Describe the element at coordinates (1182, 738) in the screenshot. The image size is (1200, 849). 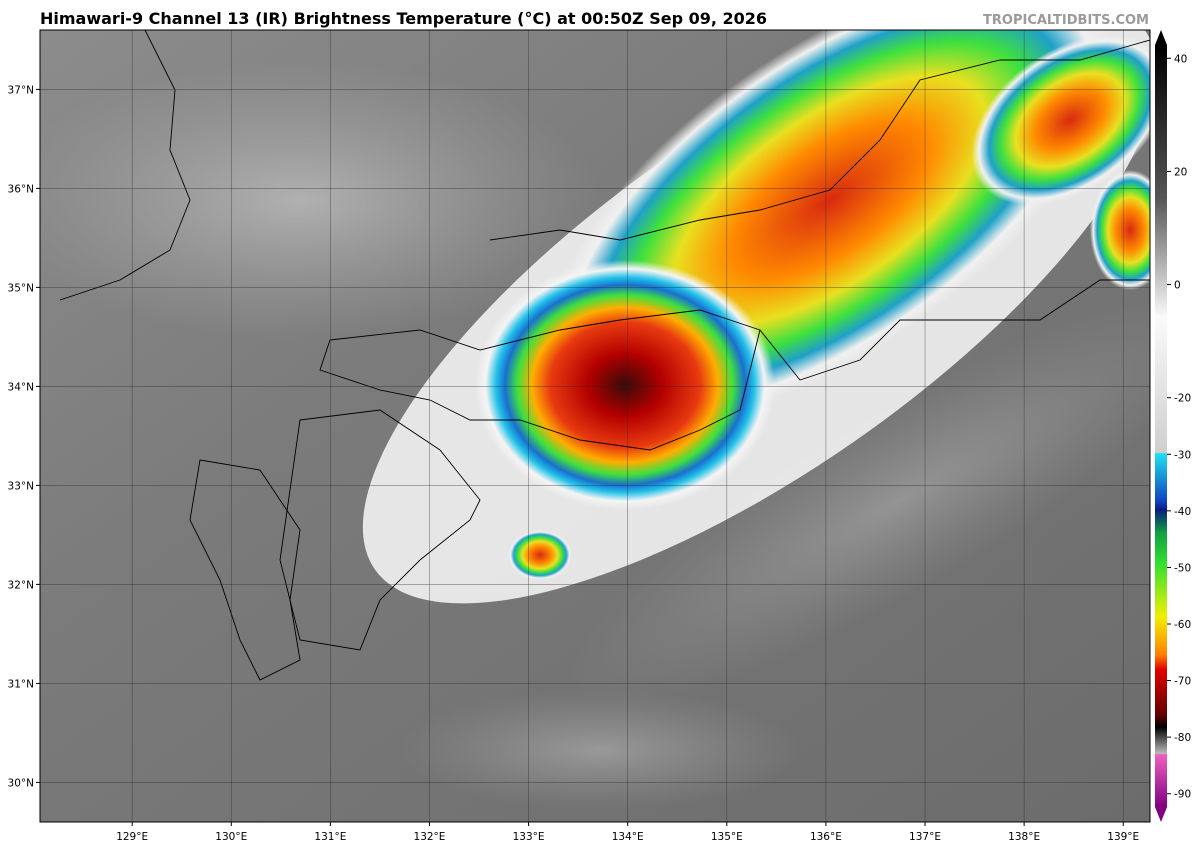
I see `colorbar-tick-label: -80` at that location.